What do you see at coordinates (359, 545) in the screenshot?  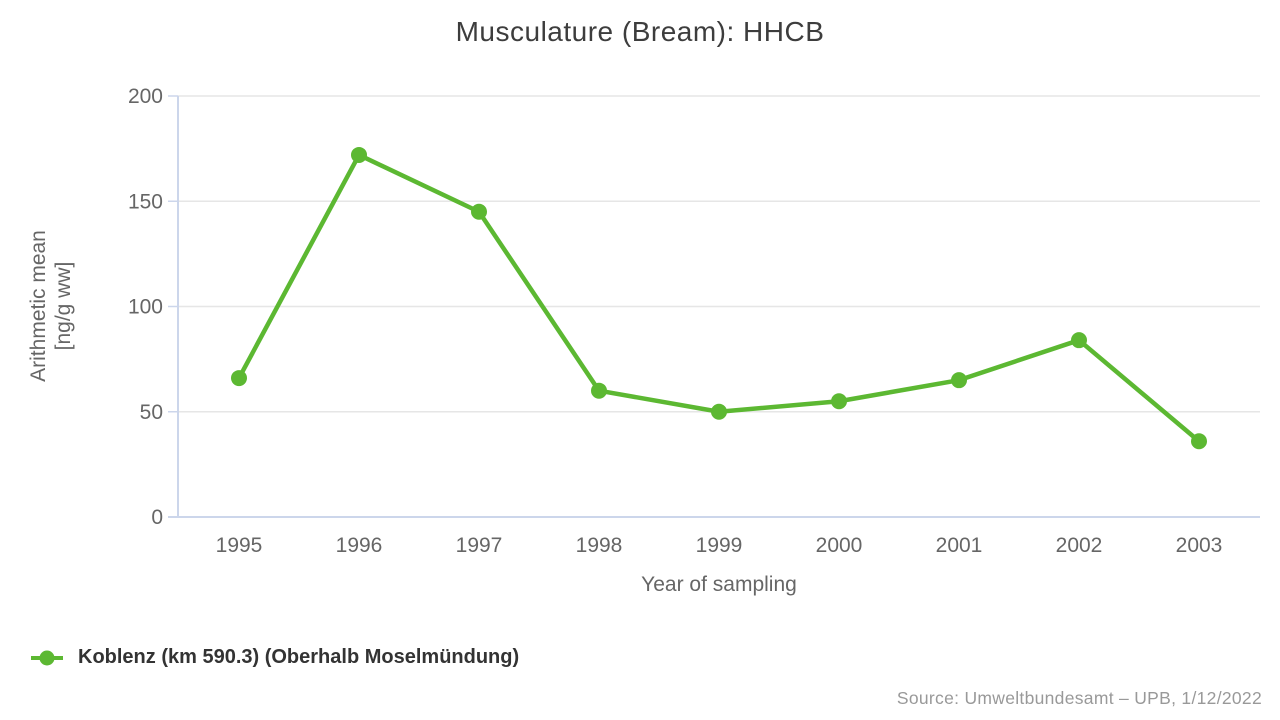 I see `x-tick-label-1996: 1996` at bounding box center [359, 545].